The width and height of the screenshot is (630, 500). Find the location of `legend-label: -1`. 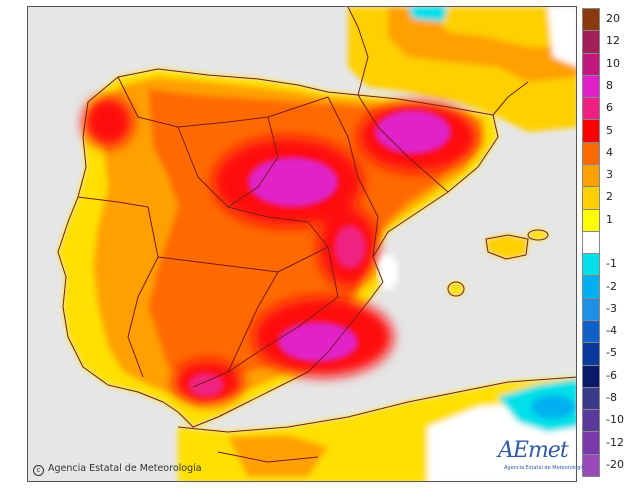

legend-label: -1 is located at coordinates (611, 264).